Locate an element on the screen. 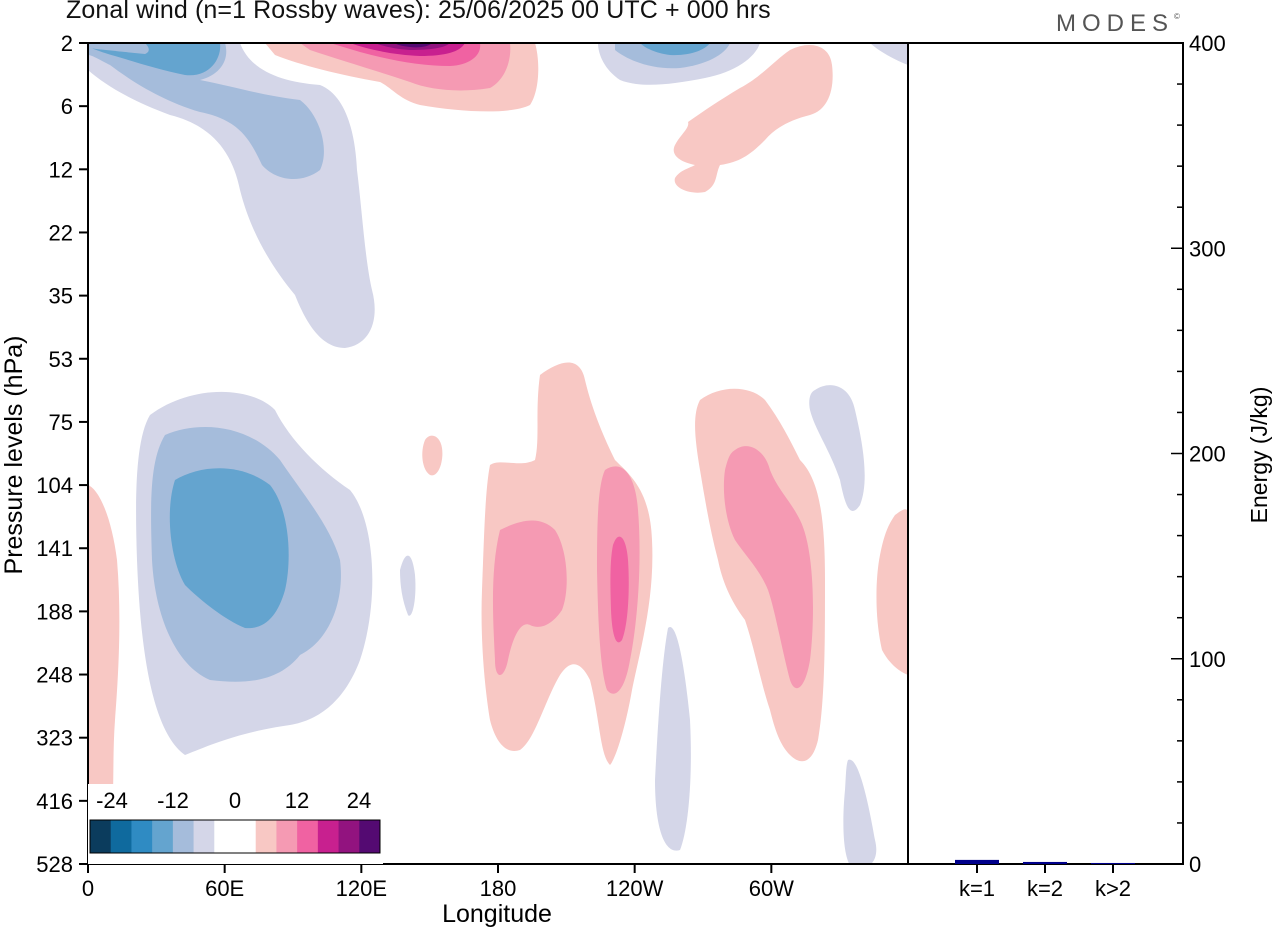  contour-pos-small-blob is located at coordinates (432, 455).